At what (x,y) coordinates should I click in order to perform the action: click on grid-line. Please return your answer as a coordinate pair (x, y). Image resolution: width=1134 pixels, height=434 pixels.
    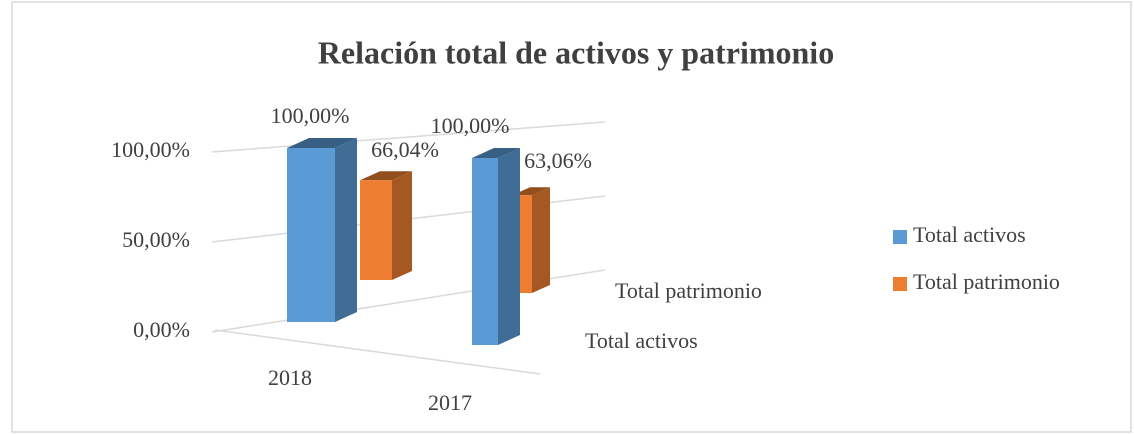
    Looking at the image, I should click on (408, 137).